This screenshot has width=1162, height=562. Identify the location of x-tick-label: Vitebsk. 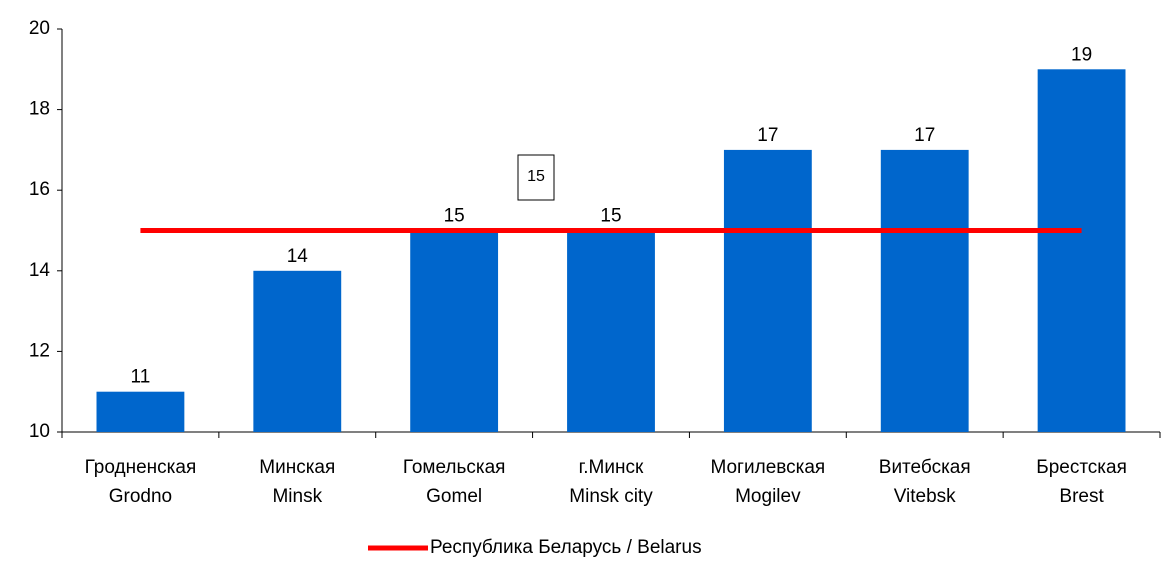
(925, 496).